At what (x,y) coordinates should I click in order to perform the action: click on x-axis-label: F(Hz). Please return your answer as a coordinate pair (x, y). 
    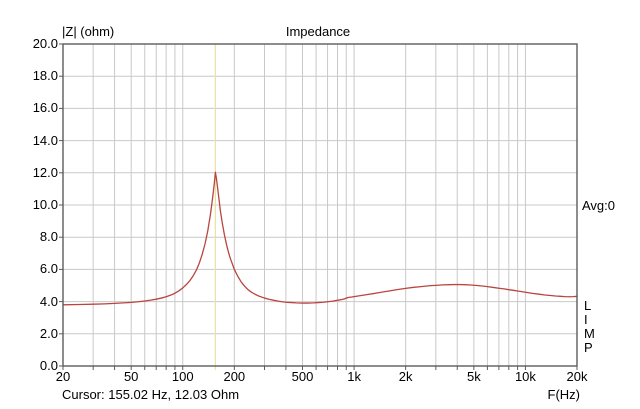
    Looking at the image, I should click on (564, 394).